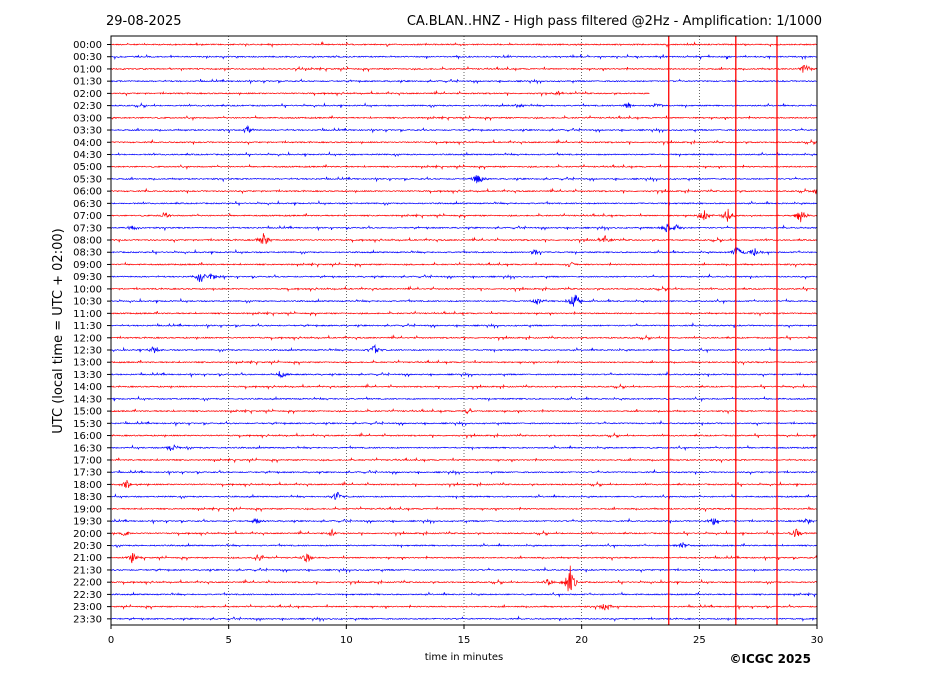  What do you see at coordinates (87, 167) in the screenshot?
I see `y-tick-label: 05:00` at bounding box center [87, 167].